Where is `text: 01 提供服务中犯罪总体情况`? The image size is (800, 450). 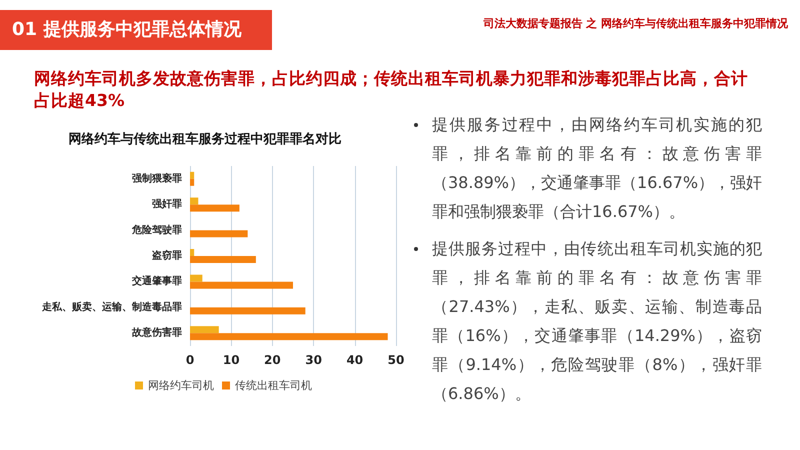
text: 01 提供服务中犯罪总体情况 is located at coordinates (136, 30).